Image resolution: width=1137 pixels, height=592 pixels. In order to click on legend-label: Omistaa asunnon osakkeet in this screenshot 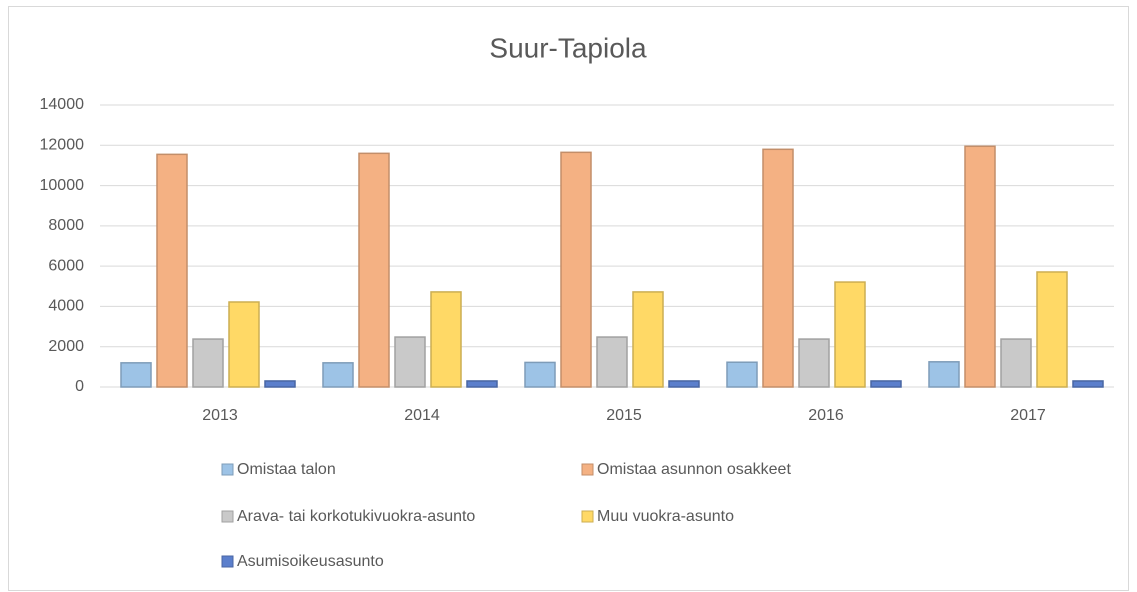, I will do `click(694, 469)`.